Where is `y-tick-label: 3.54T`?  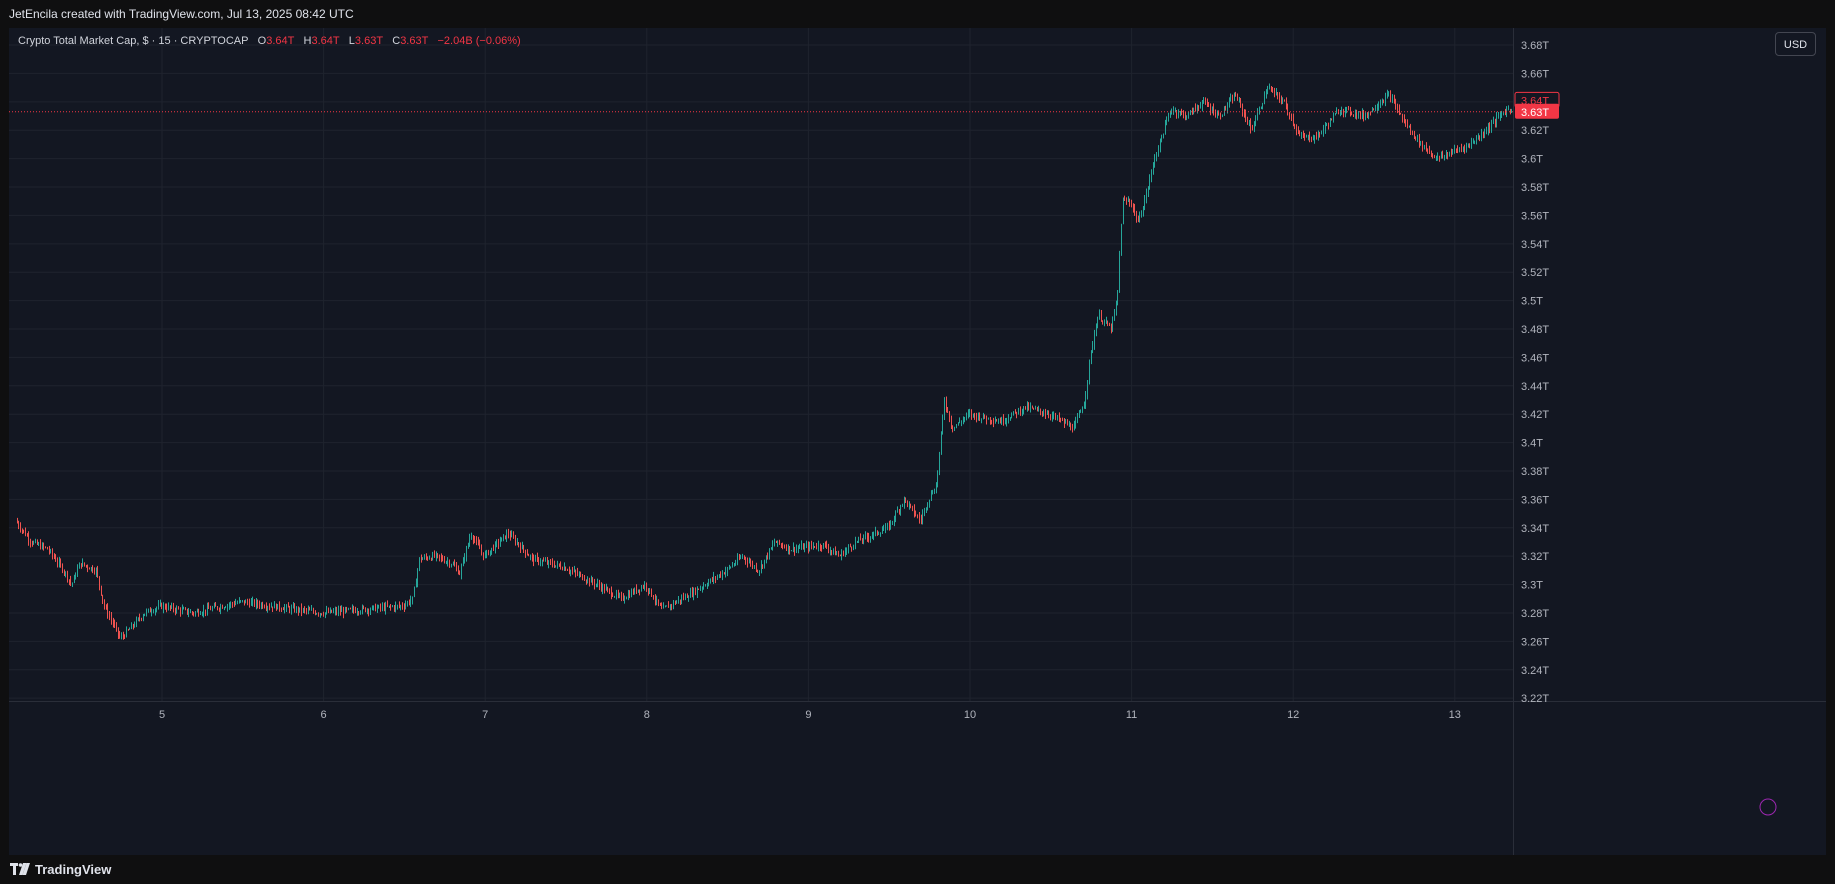 y-tick-label: 3.54T is located at coordinates (1535, 245).